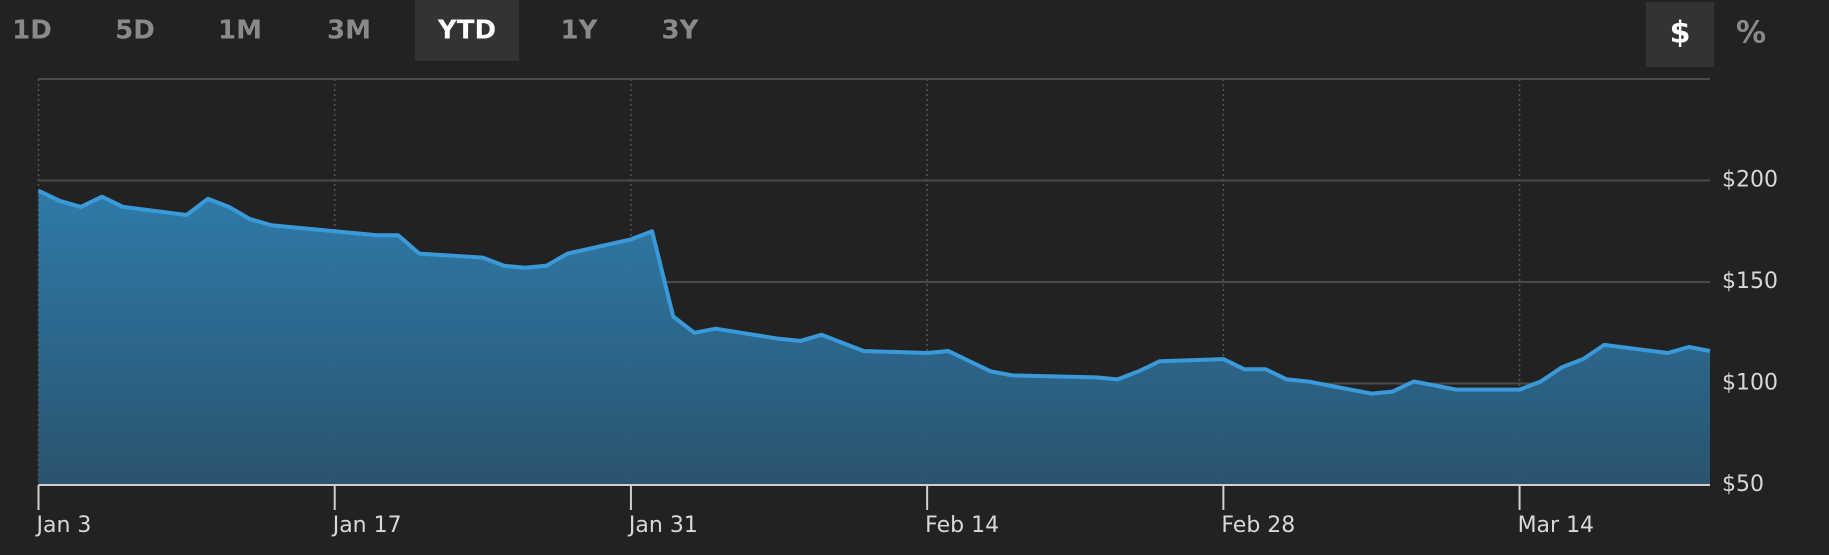  I want to click on range-button: YTD, so click(466, 31).